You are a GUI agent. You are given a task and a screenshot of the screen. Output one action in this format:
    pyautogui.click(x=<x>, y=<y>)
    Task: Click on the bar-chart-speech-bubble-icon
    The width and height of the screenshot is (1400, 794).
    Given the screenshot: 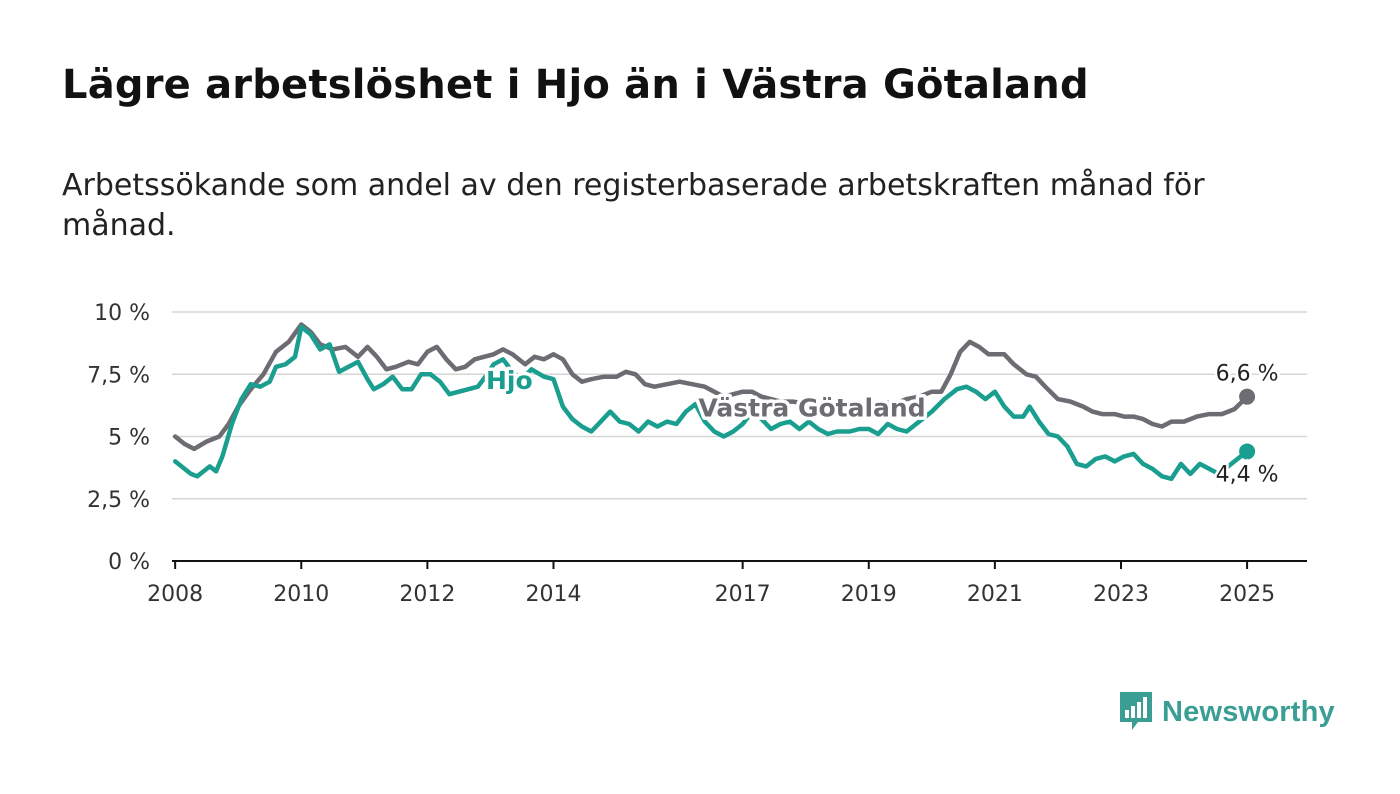 What is the action you would take?
    pyautogui.click(x=1136, y=711)
    